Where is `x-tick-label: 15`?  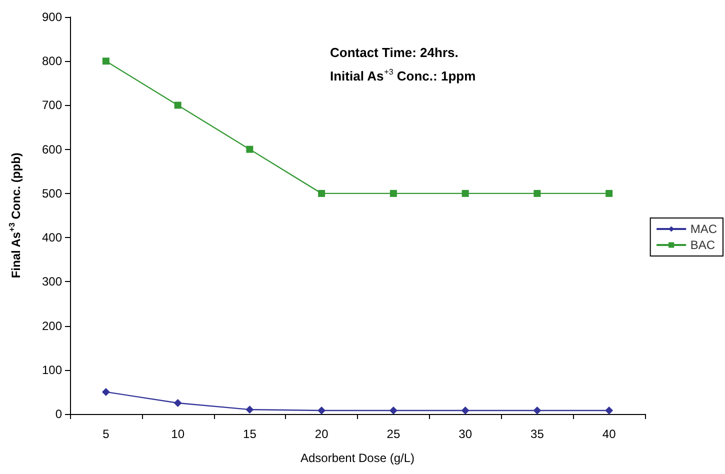
x-tick-label: 15 is located at coordinates (250, 434).